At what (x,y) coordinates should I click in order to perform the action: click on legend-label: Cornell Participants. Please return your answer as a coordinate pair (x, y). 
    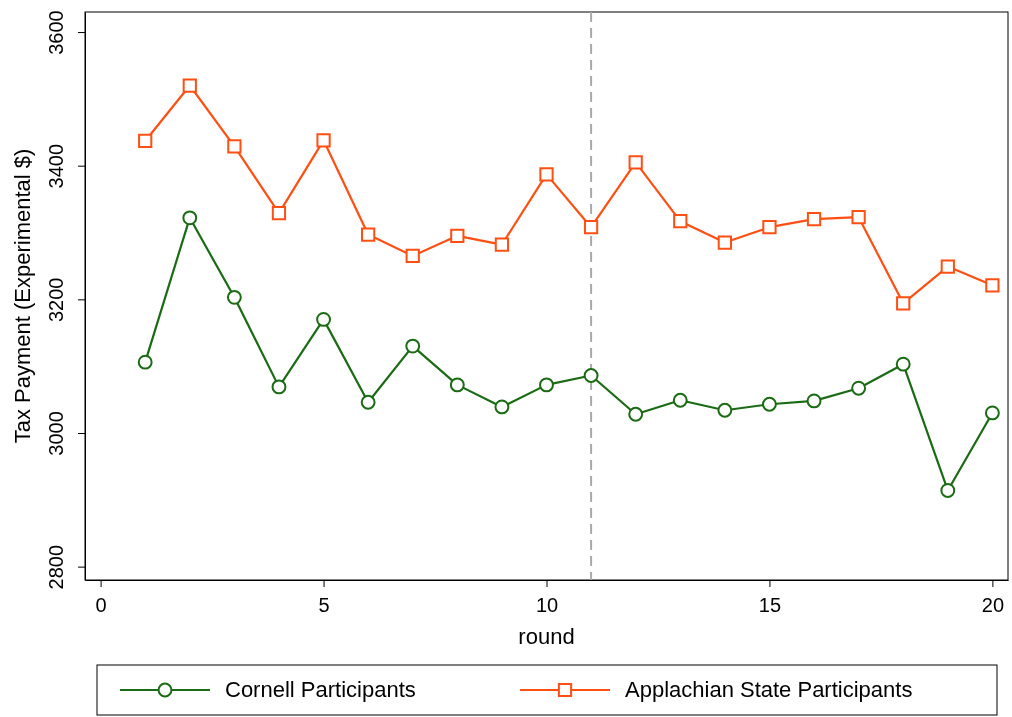
    Looking at the image, I should click on (320, 689).